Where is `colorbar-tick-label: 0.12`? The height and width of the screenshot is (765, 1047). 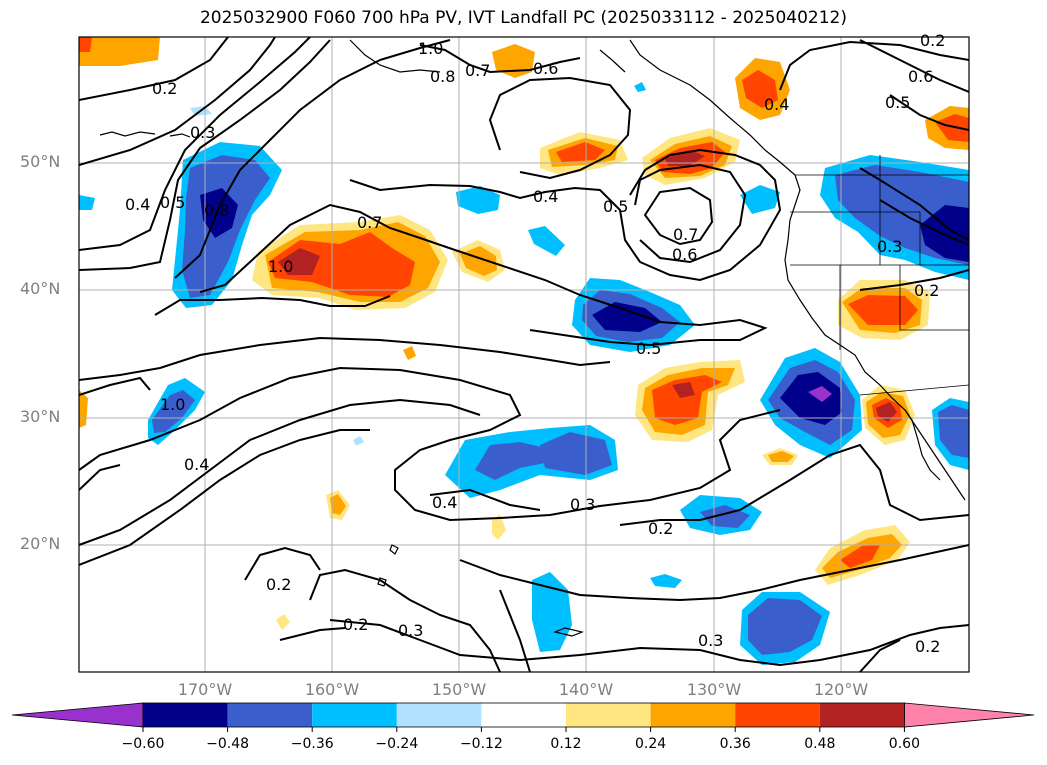
colorbar-tick-label: 0.12 is located at coordinates (566, 744).